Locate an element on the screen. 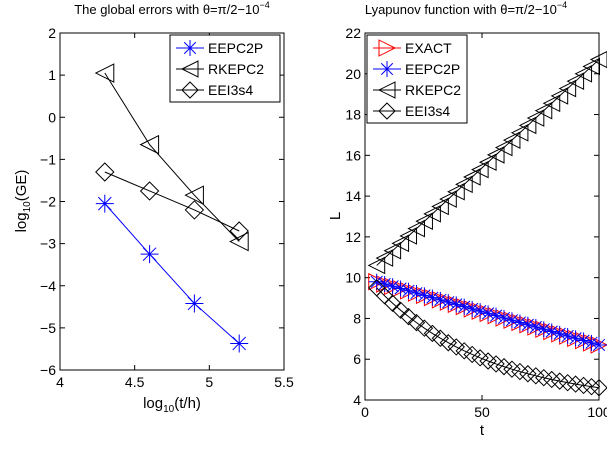  chart-title-lyapunov: Lyapunov function with θ=π/2−10−4 is located at coordinates (466, 8).